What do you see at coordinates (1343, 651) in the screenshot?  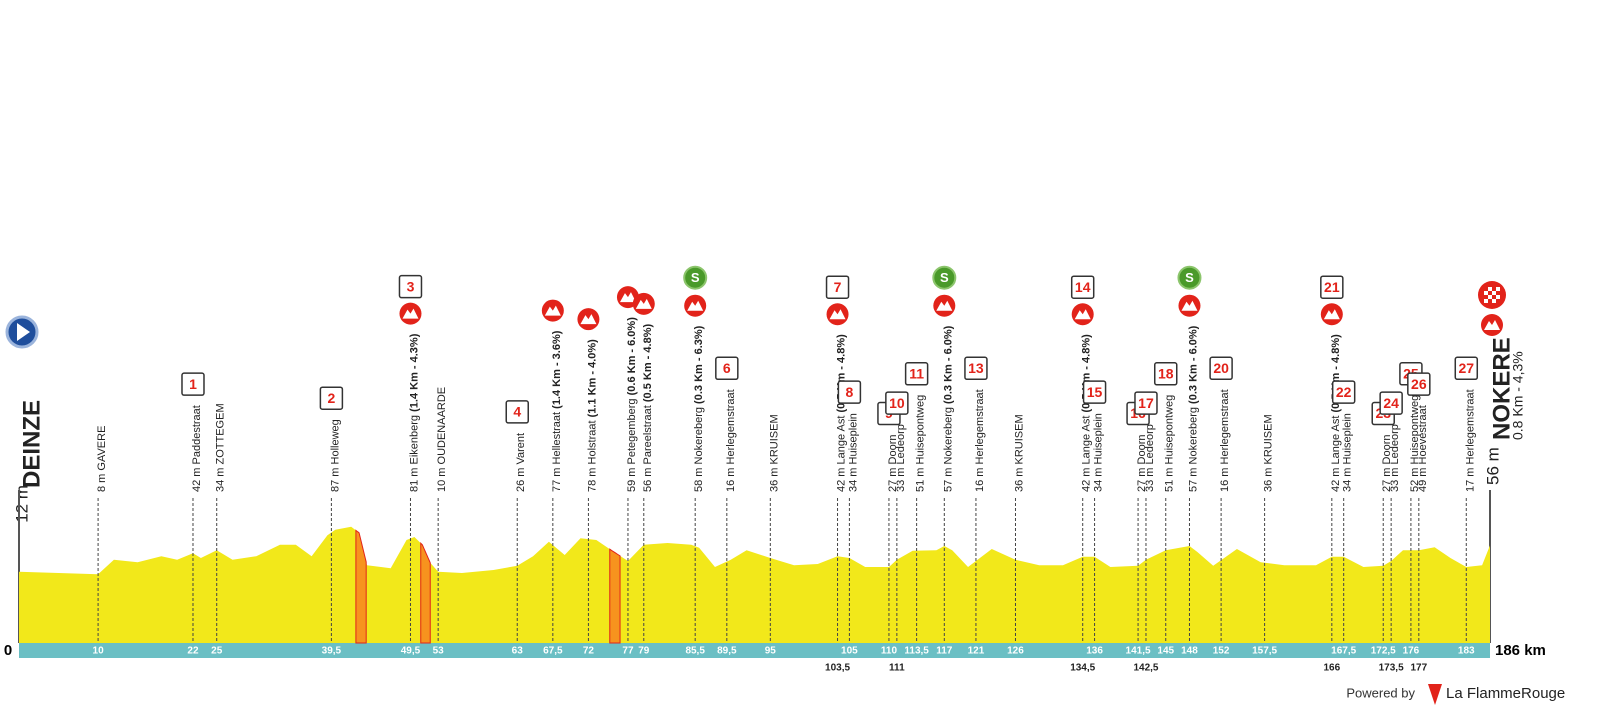 I see `km-label: 167,5` at bounding box center [1343, 651].